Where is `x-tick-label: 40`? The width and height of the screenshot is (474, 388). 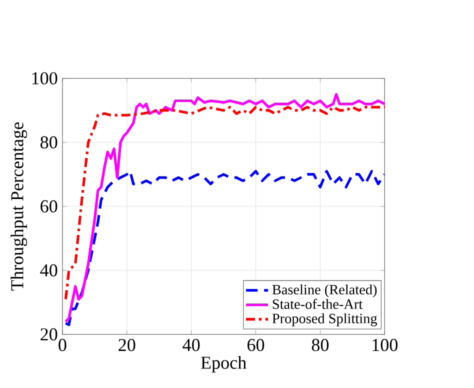 x-tick-label: 40 is located at coordinates (191, 345).